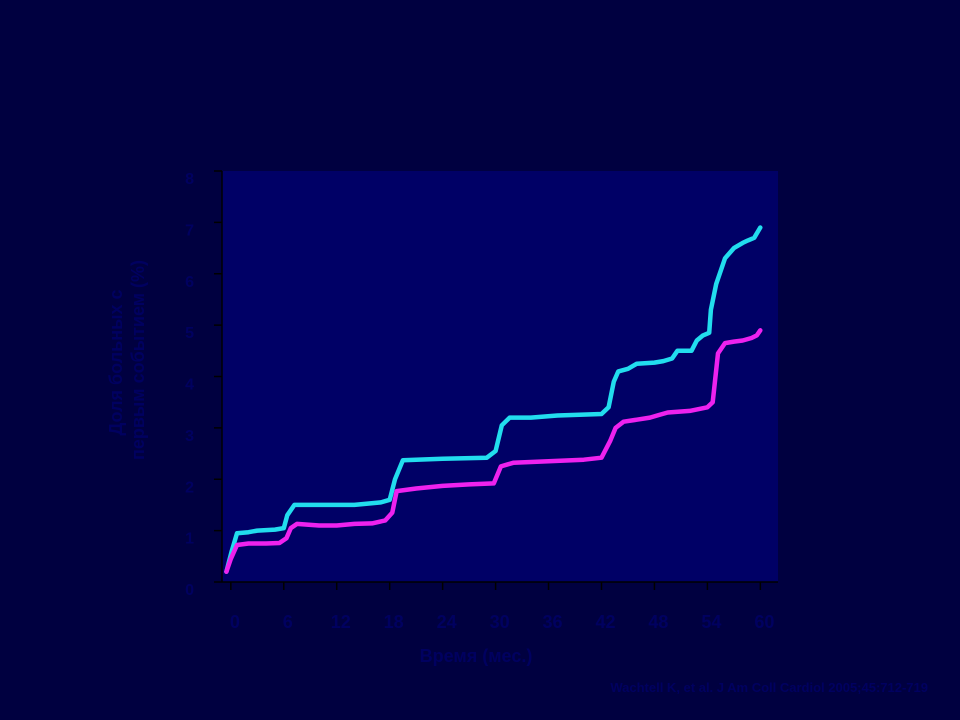  I want to click on y-tick-label: 6, so click(189, 282).